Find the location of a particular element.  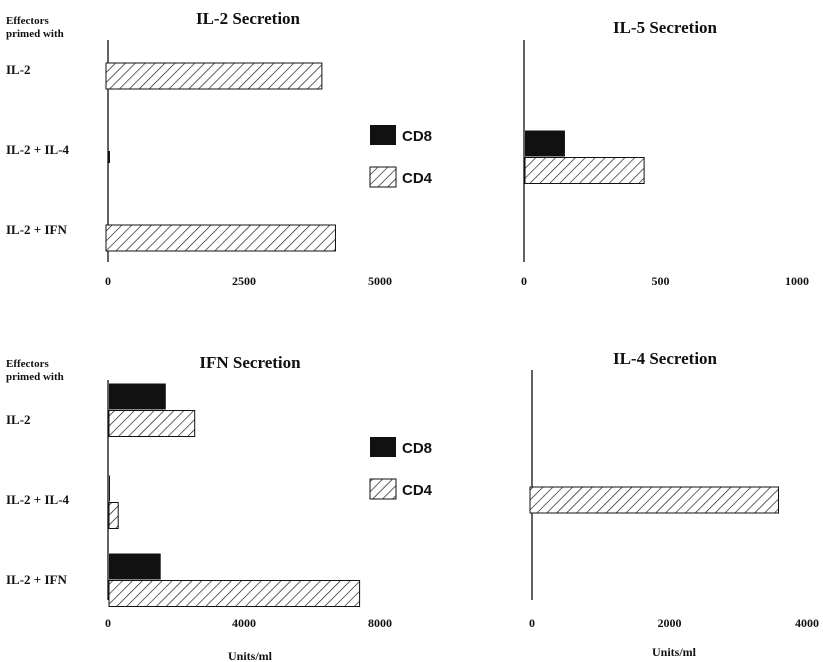

panel-title-ifn: IFN Secretion is located at coordinates (250, 362).